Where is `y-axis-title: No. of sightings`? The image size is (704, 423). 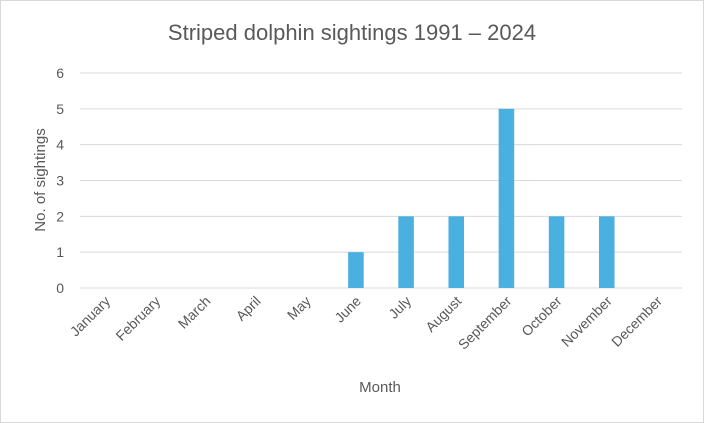 y-axis-title: No. of sightings is located at coordinates (40, 179).